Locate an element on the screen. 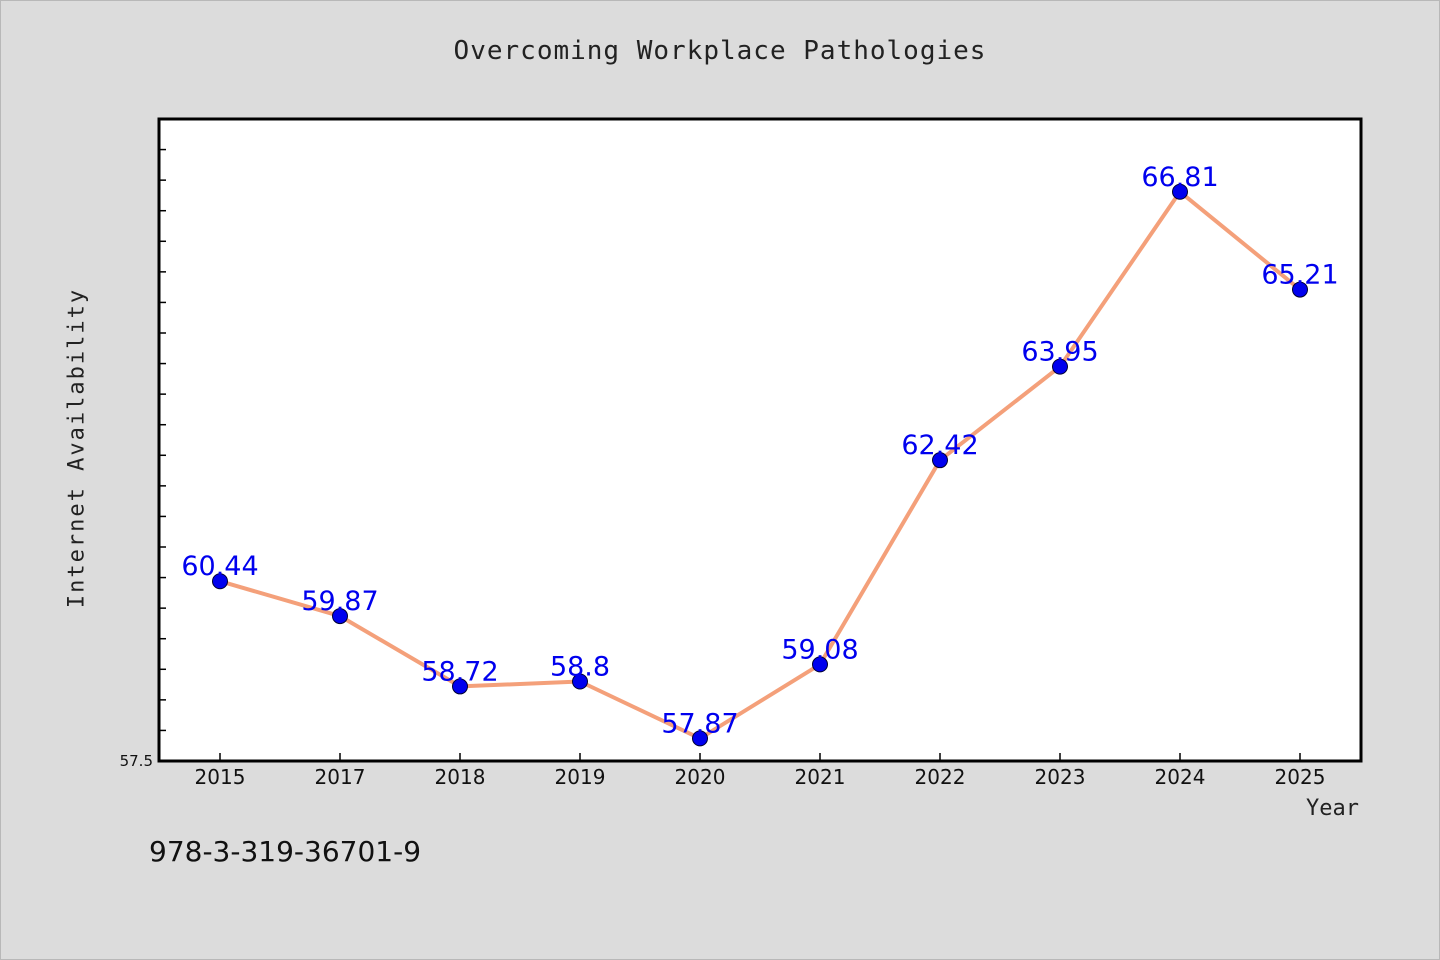 The height and width of the screenshot is (960, 1440). y-axis-ticks is located at coordinates (162, 440).